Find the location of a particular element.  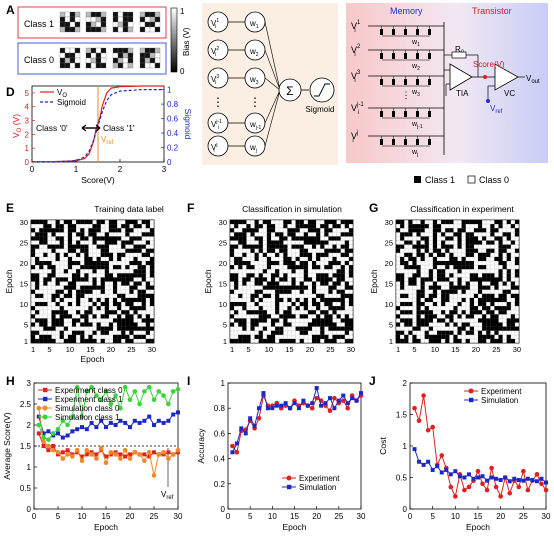

legend-label: Simulation class 1 is located at coordinates (87, 417).